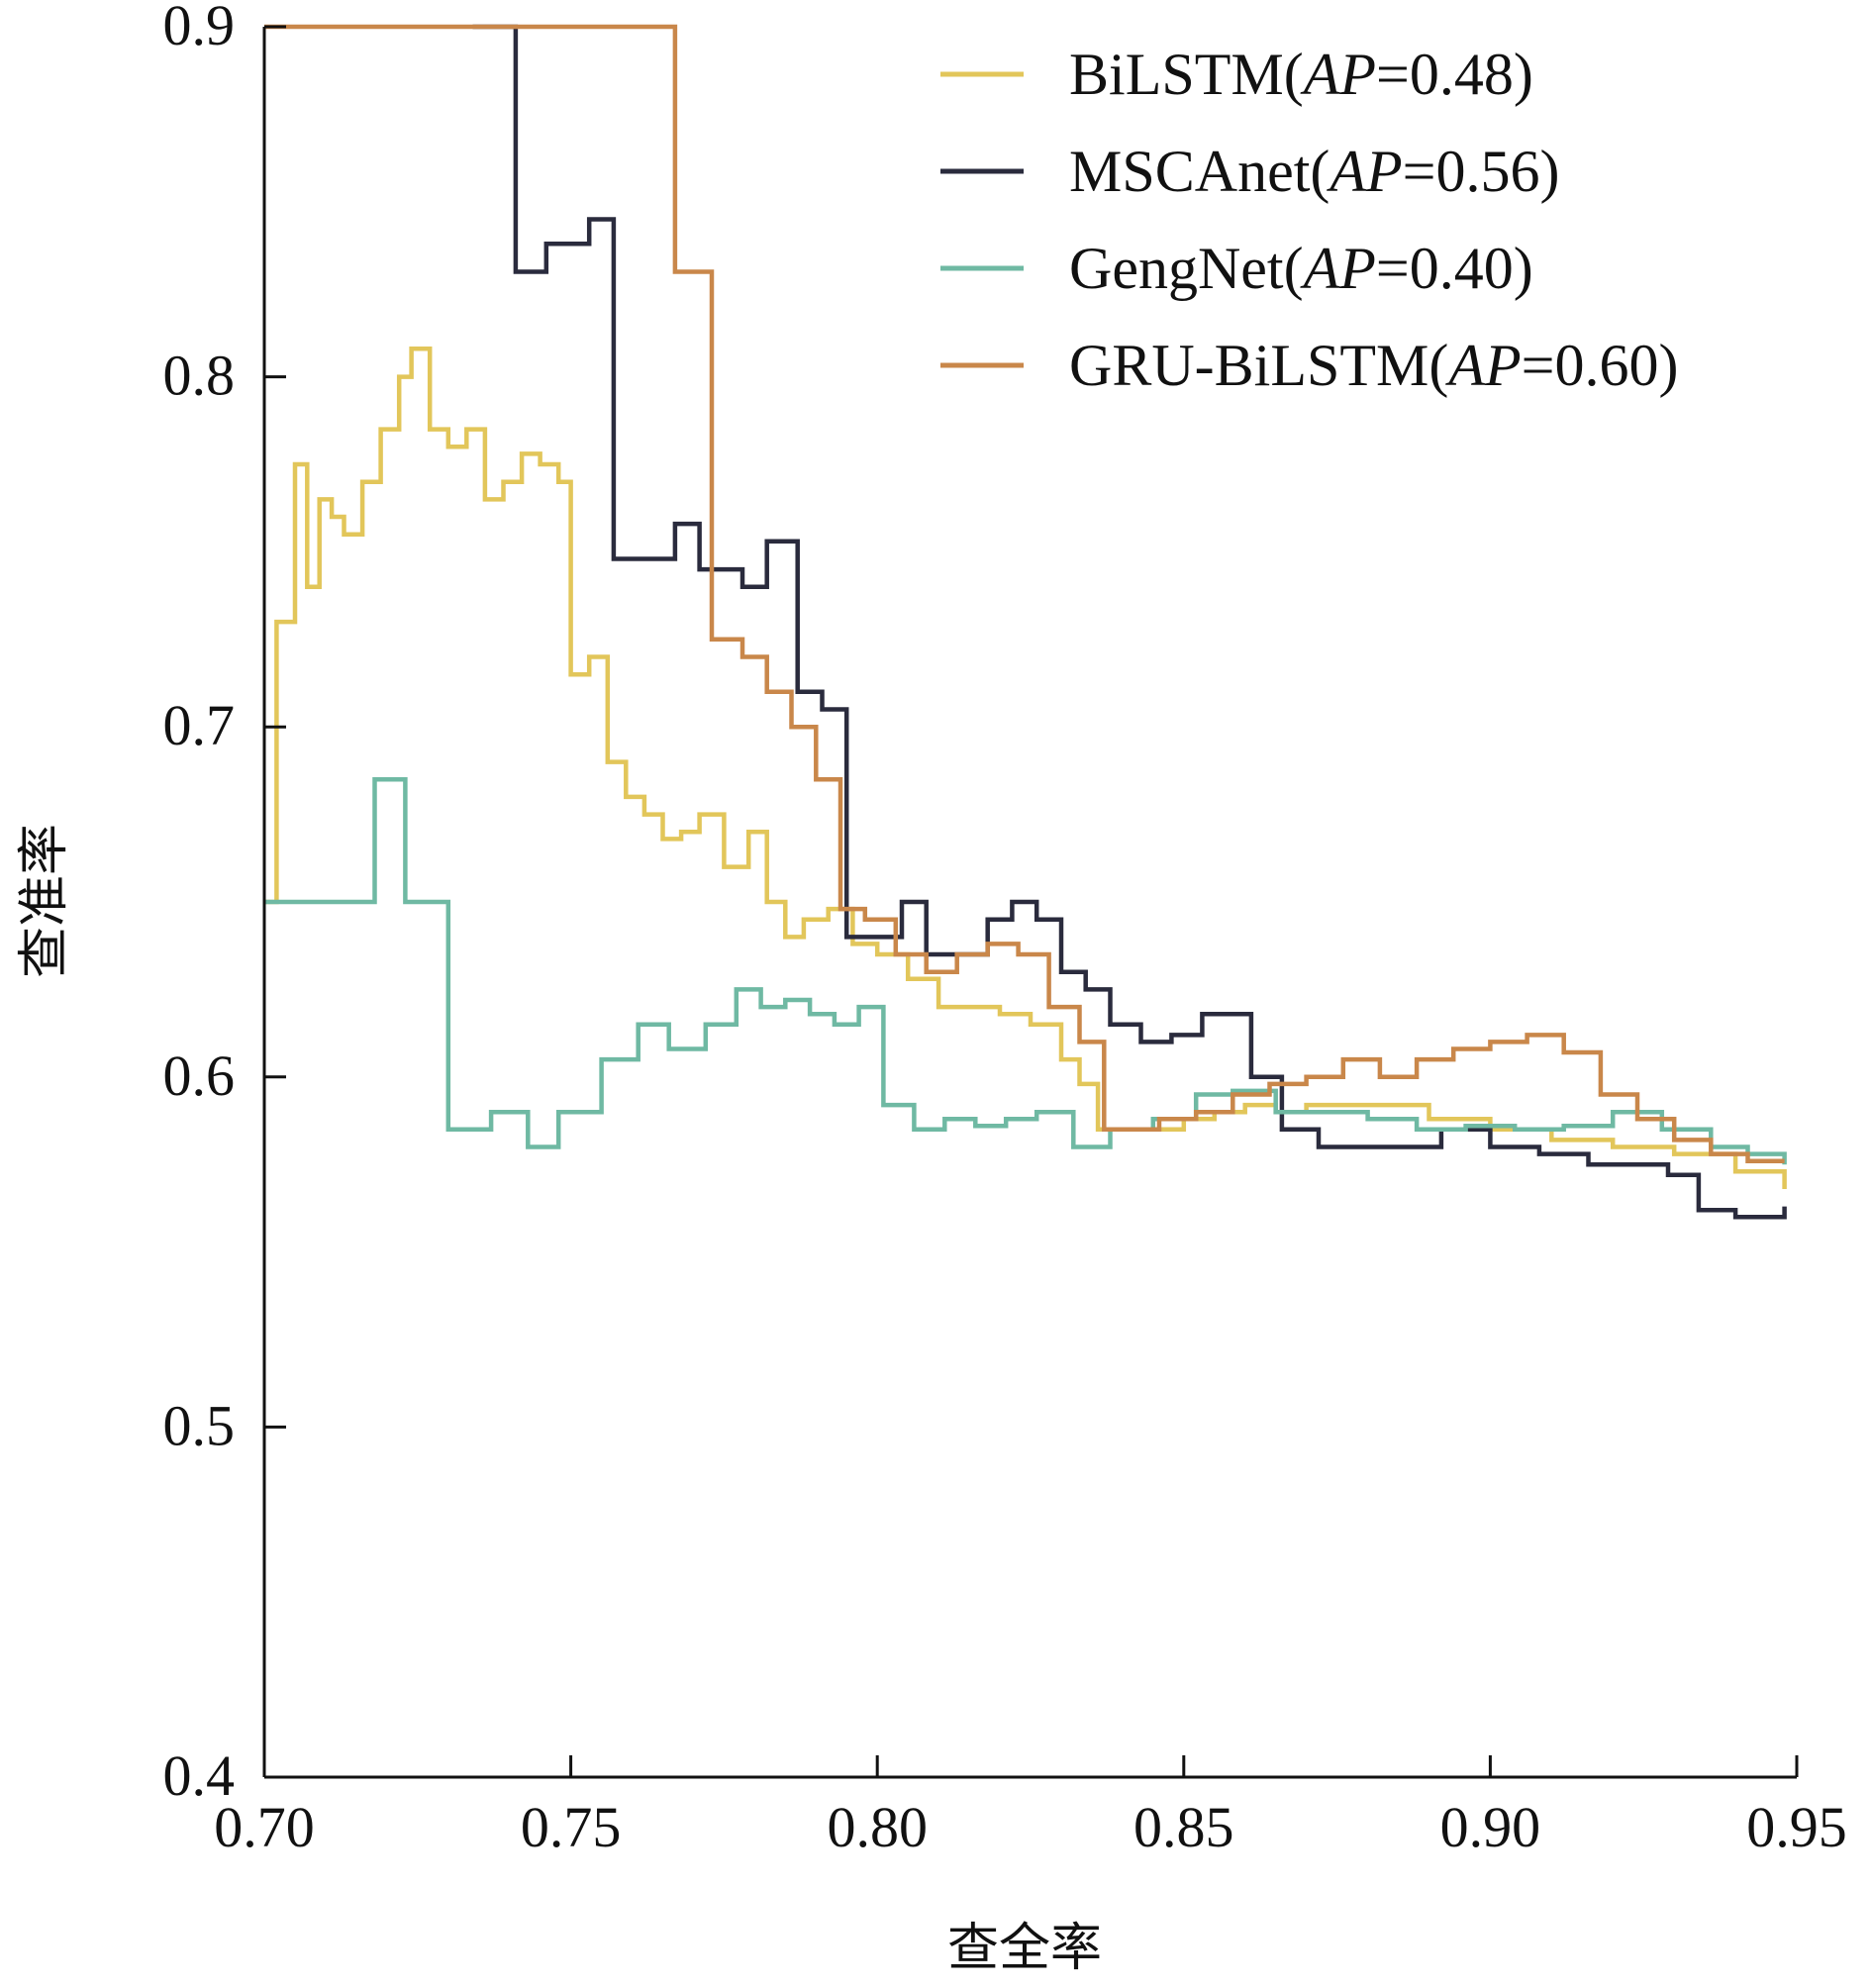 The width and height of the screenshot is (1871, 1988). Describe the element at coordinates (1024, 1948) in the screenshot. I see `x-axis-title: 查全率` at that location.